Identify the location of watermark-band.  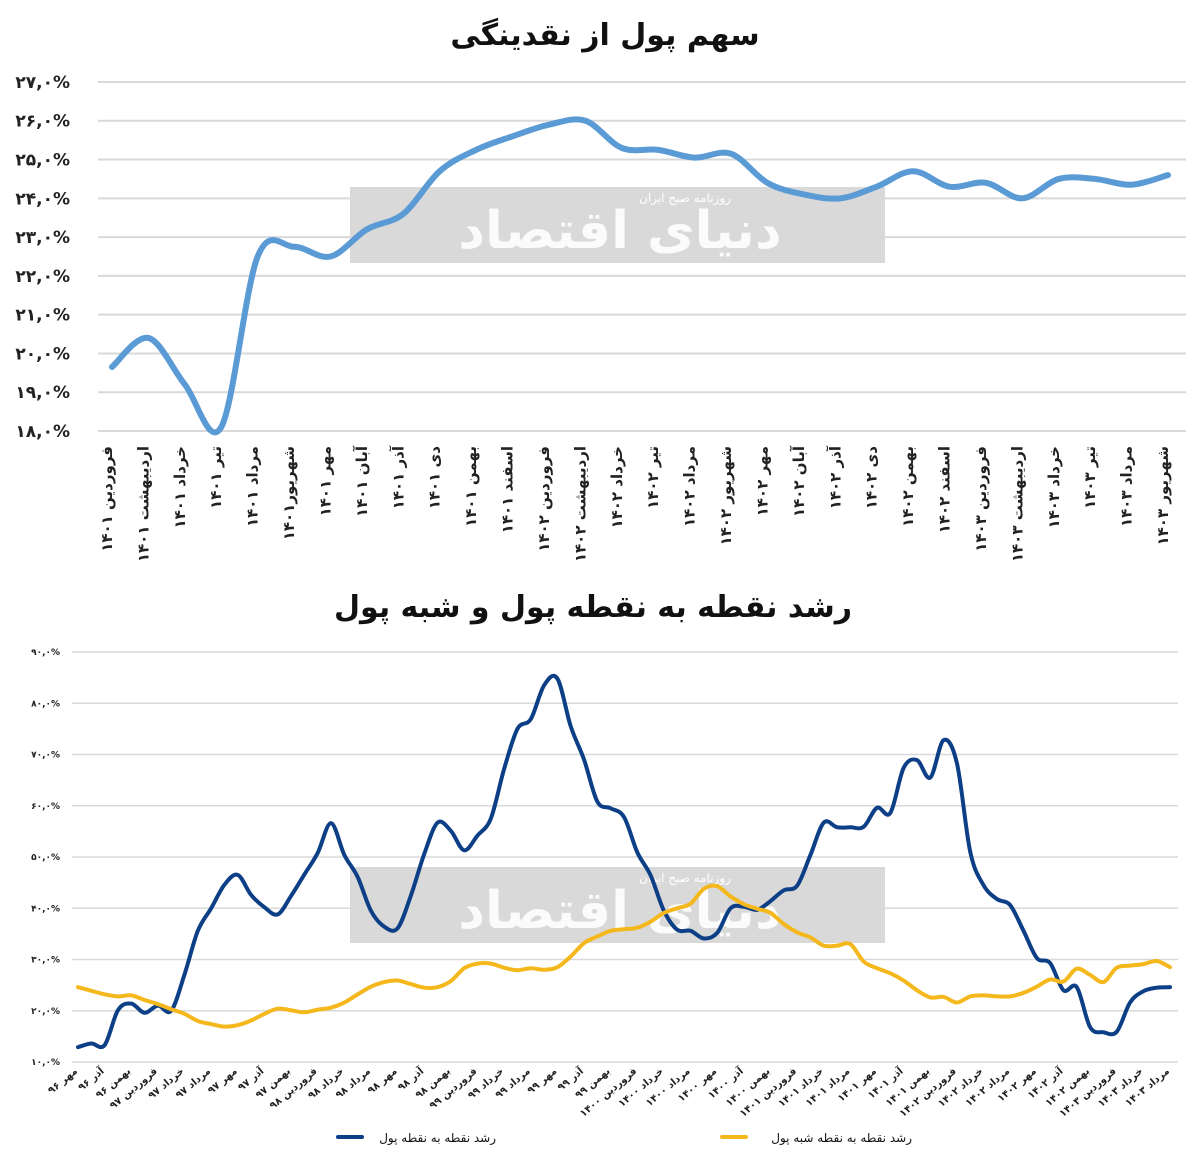
(617, 225).